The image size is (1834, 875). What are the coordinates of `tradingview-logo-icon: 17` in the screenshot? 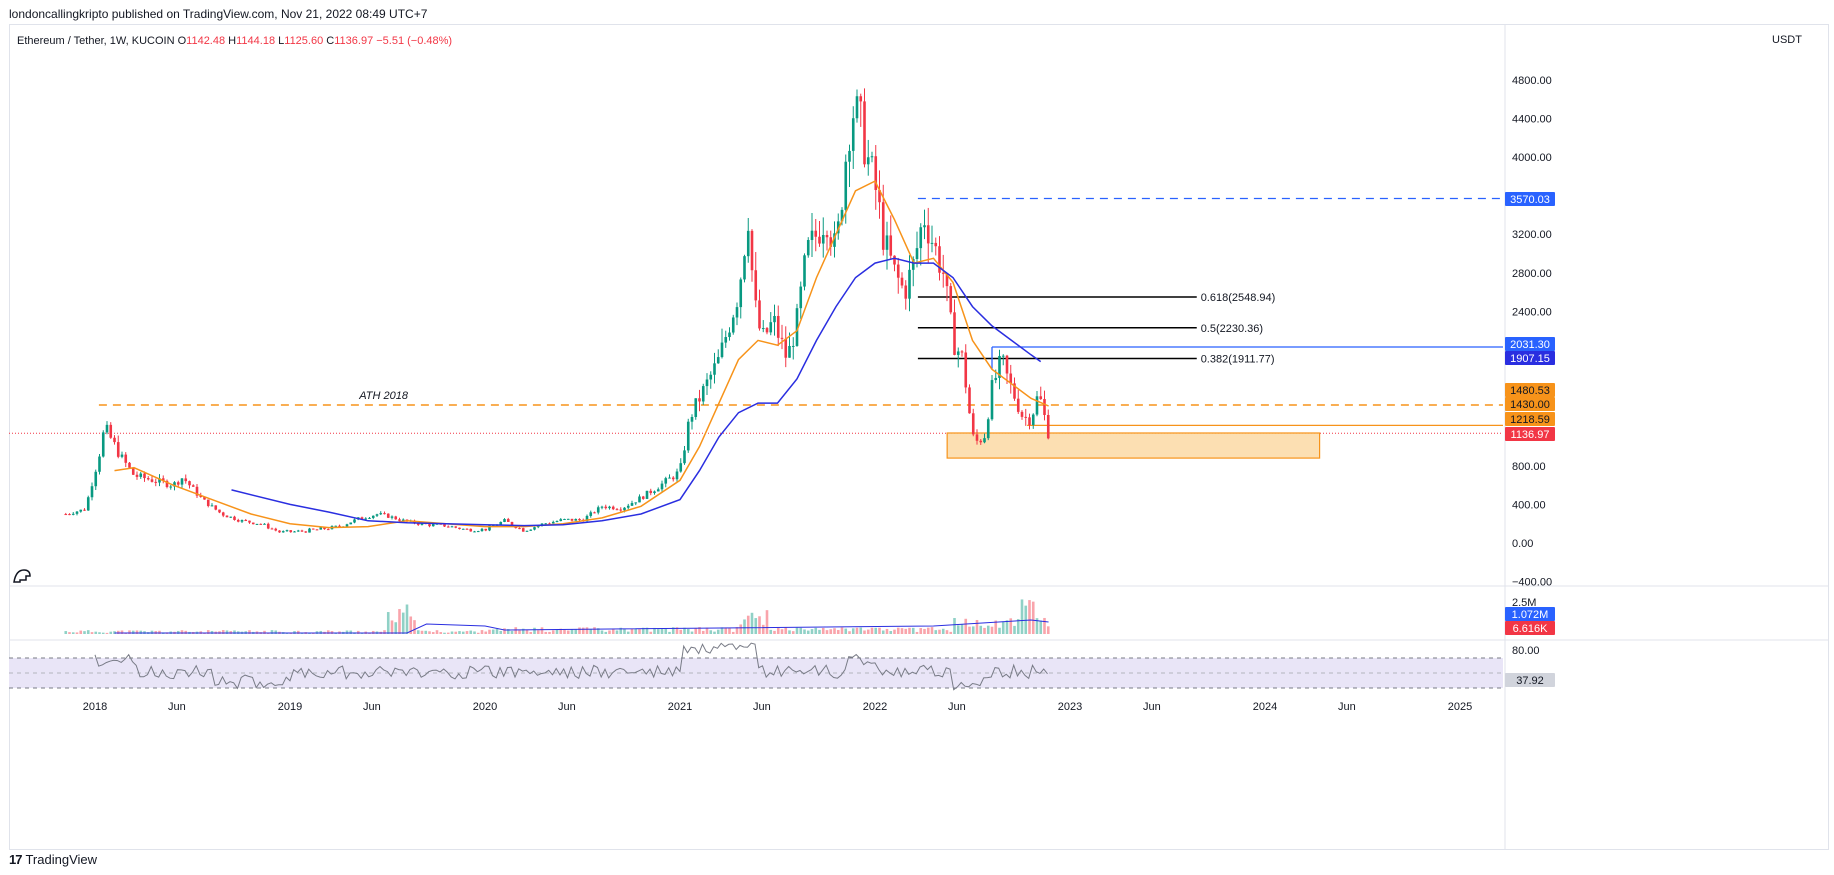 It's located at (16, 859).